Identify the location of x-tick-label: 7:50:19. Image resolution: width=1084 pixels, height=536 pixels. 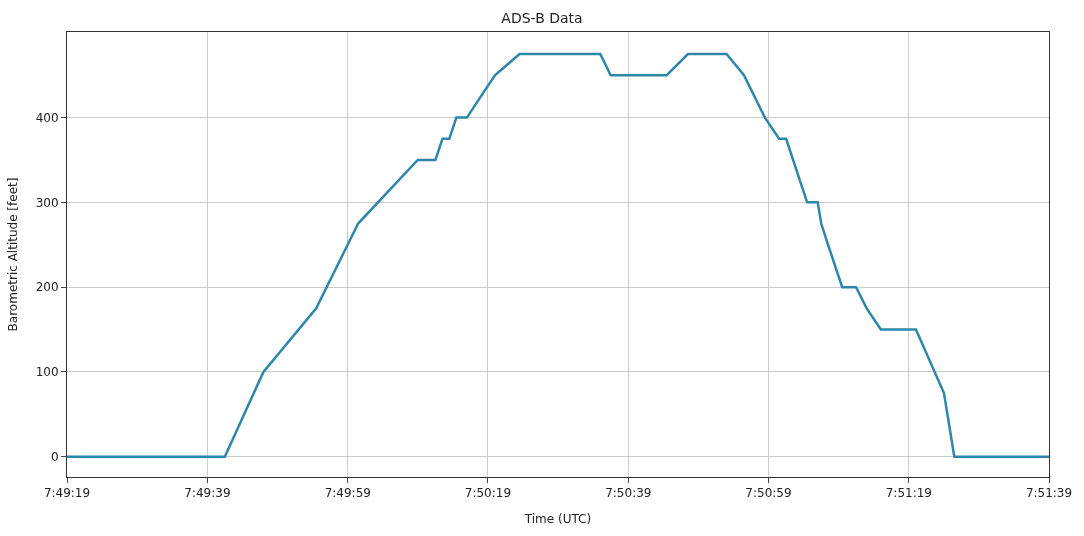
(488, 493).